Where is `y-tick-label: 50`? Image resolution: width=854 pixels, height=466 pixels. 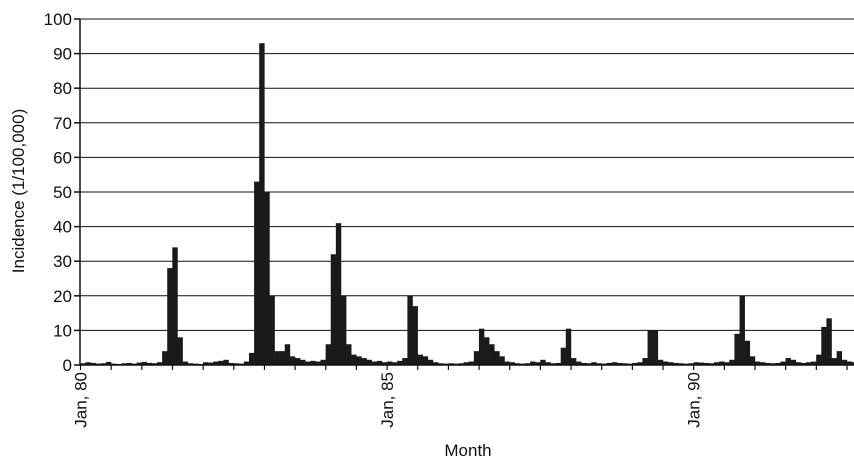 y-tick-label: 50 is located at coordinates (62, 192).